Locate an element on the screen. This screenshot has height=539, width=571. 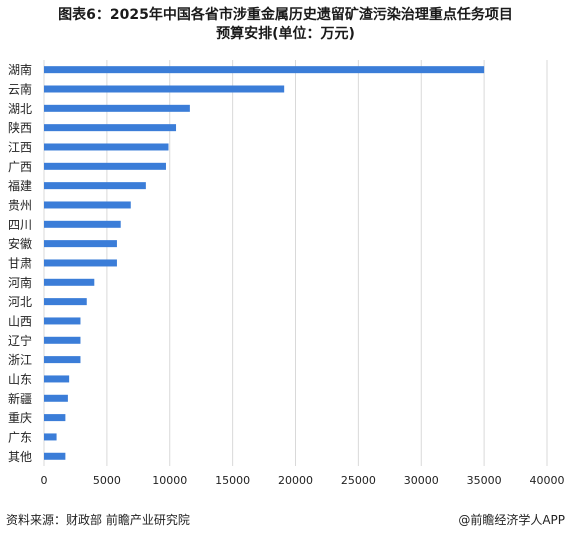
bar-浙江 is located at coordinates (62, 360).